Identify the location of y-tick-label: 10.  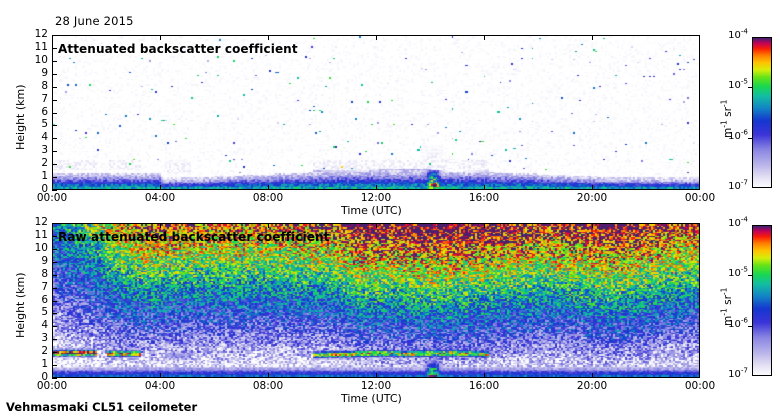
(41, 248).